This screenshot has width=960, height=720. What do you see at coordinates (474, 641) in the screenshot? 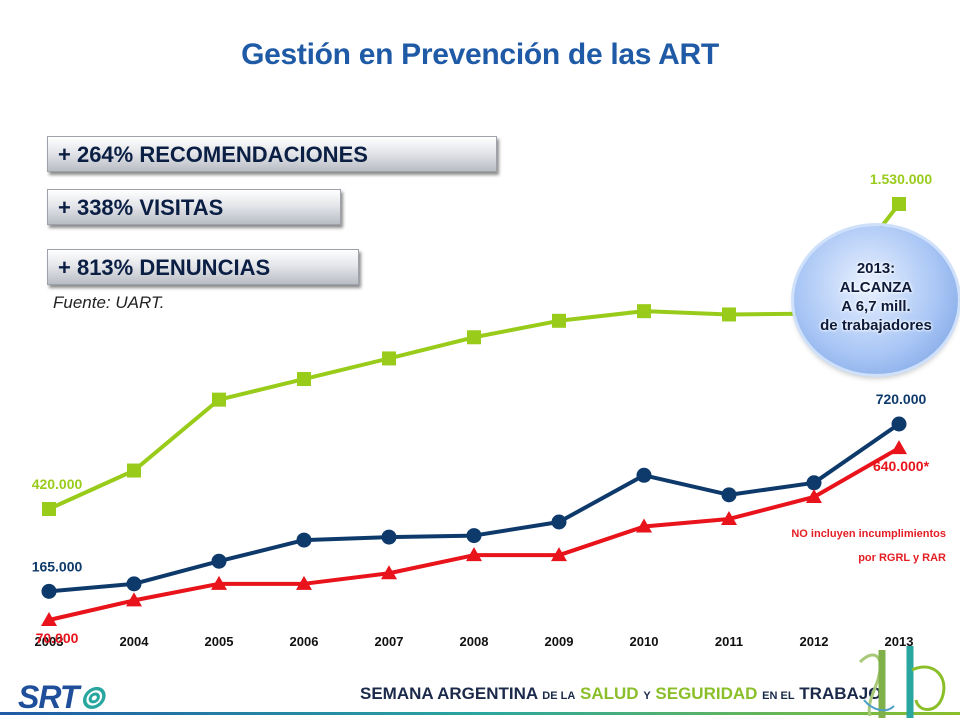
I see `x-tick-label: 2008` at bounding box center [474, 641].